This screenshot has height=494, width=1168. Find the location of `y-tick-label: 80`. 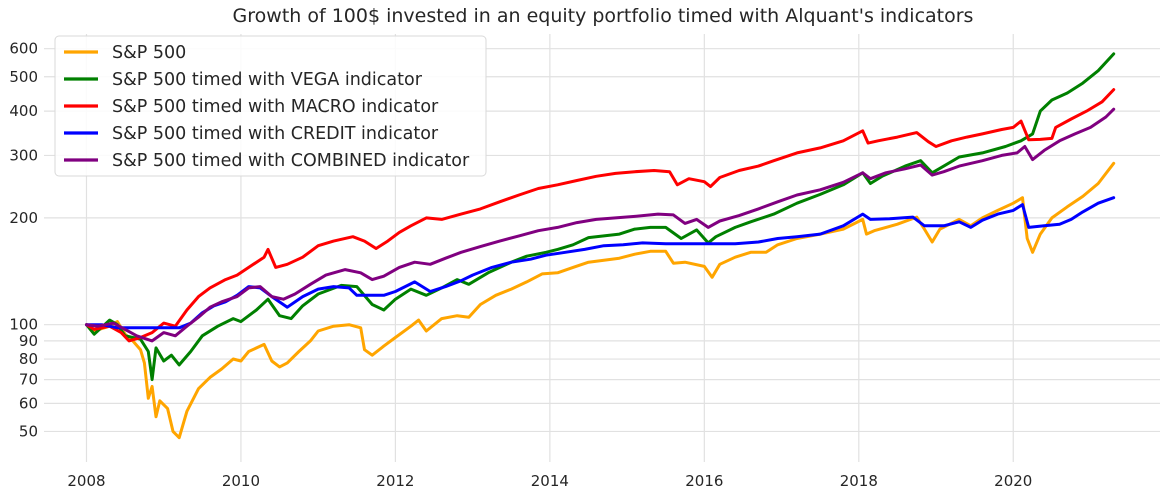

y-tick-label: 80 is located at coordinates (28, 359).